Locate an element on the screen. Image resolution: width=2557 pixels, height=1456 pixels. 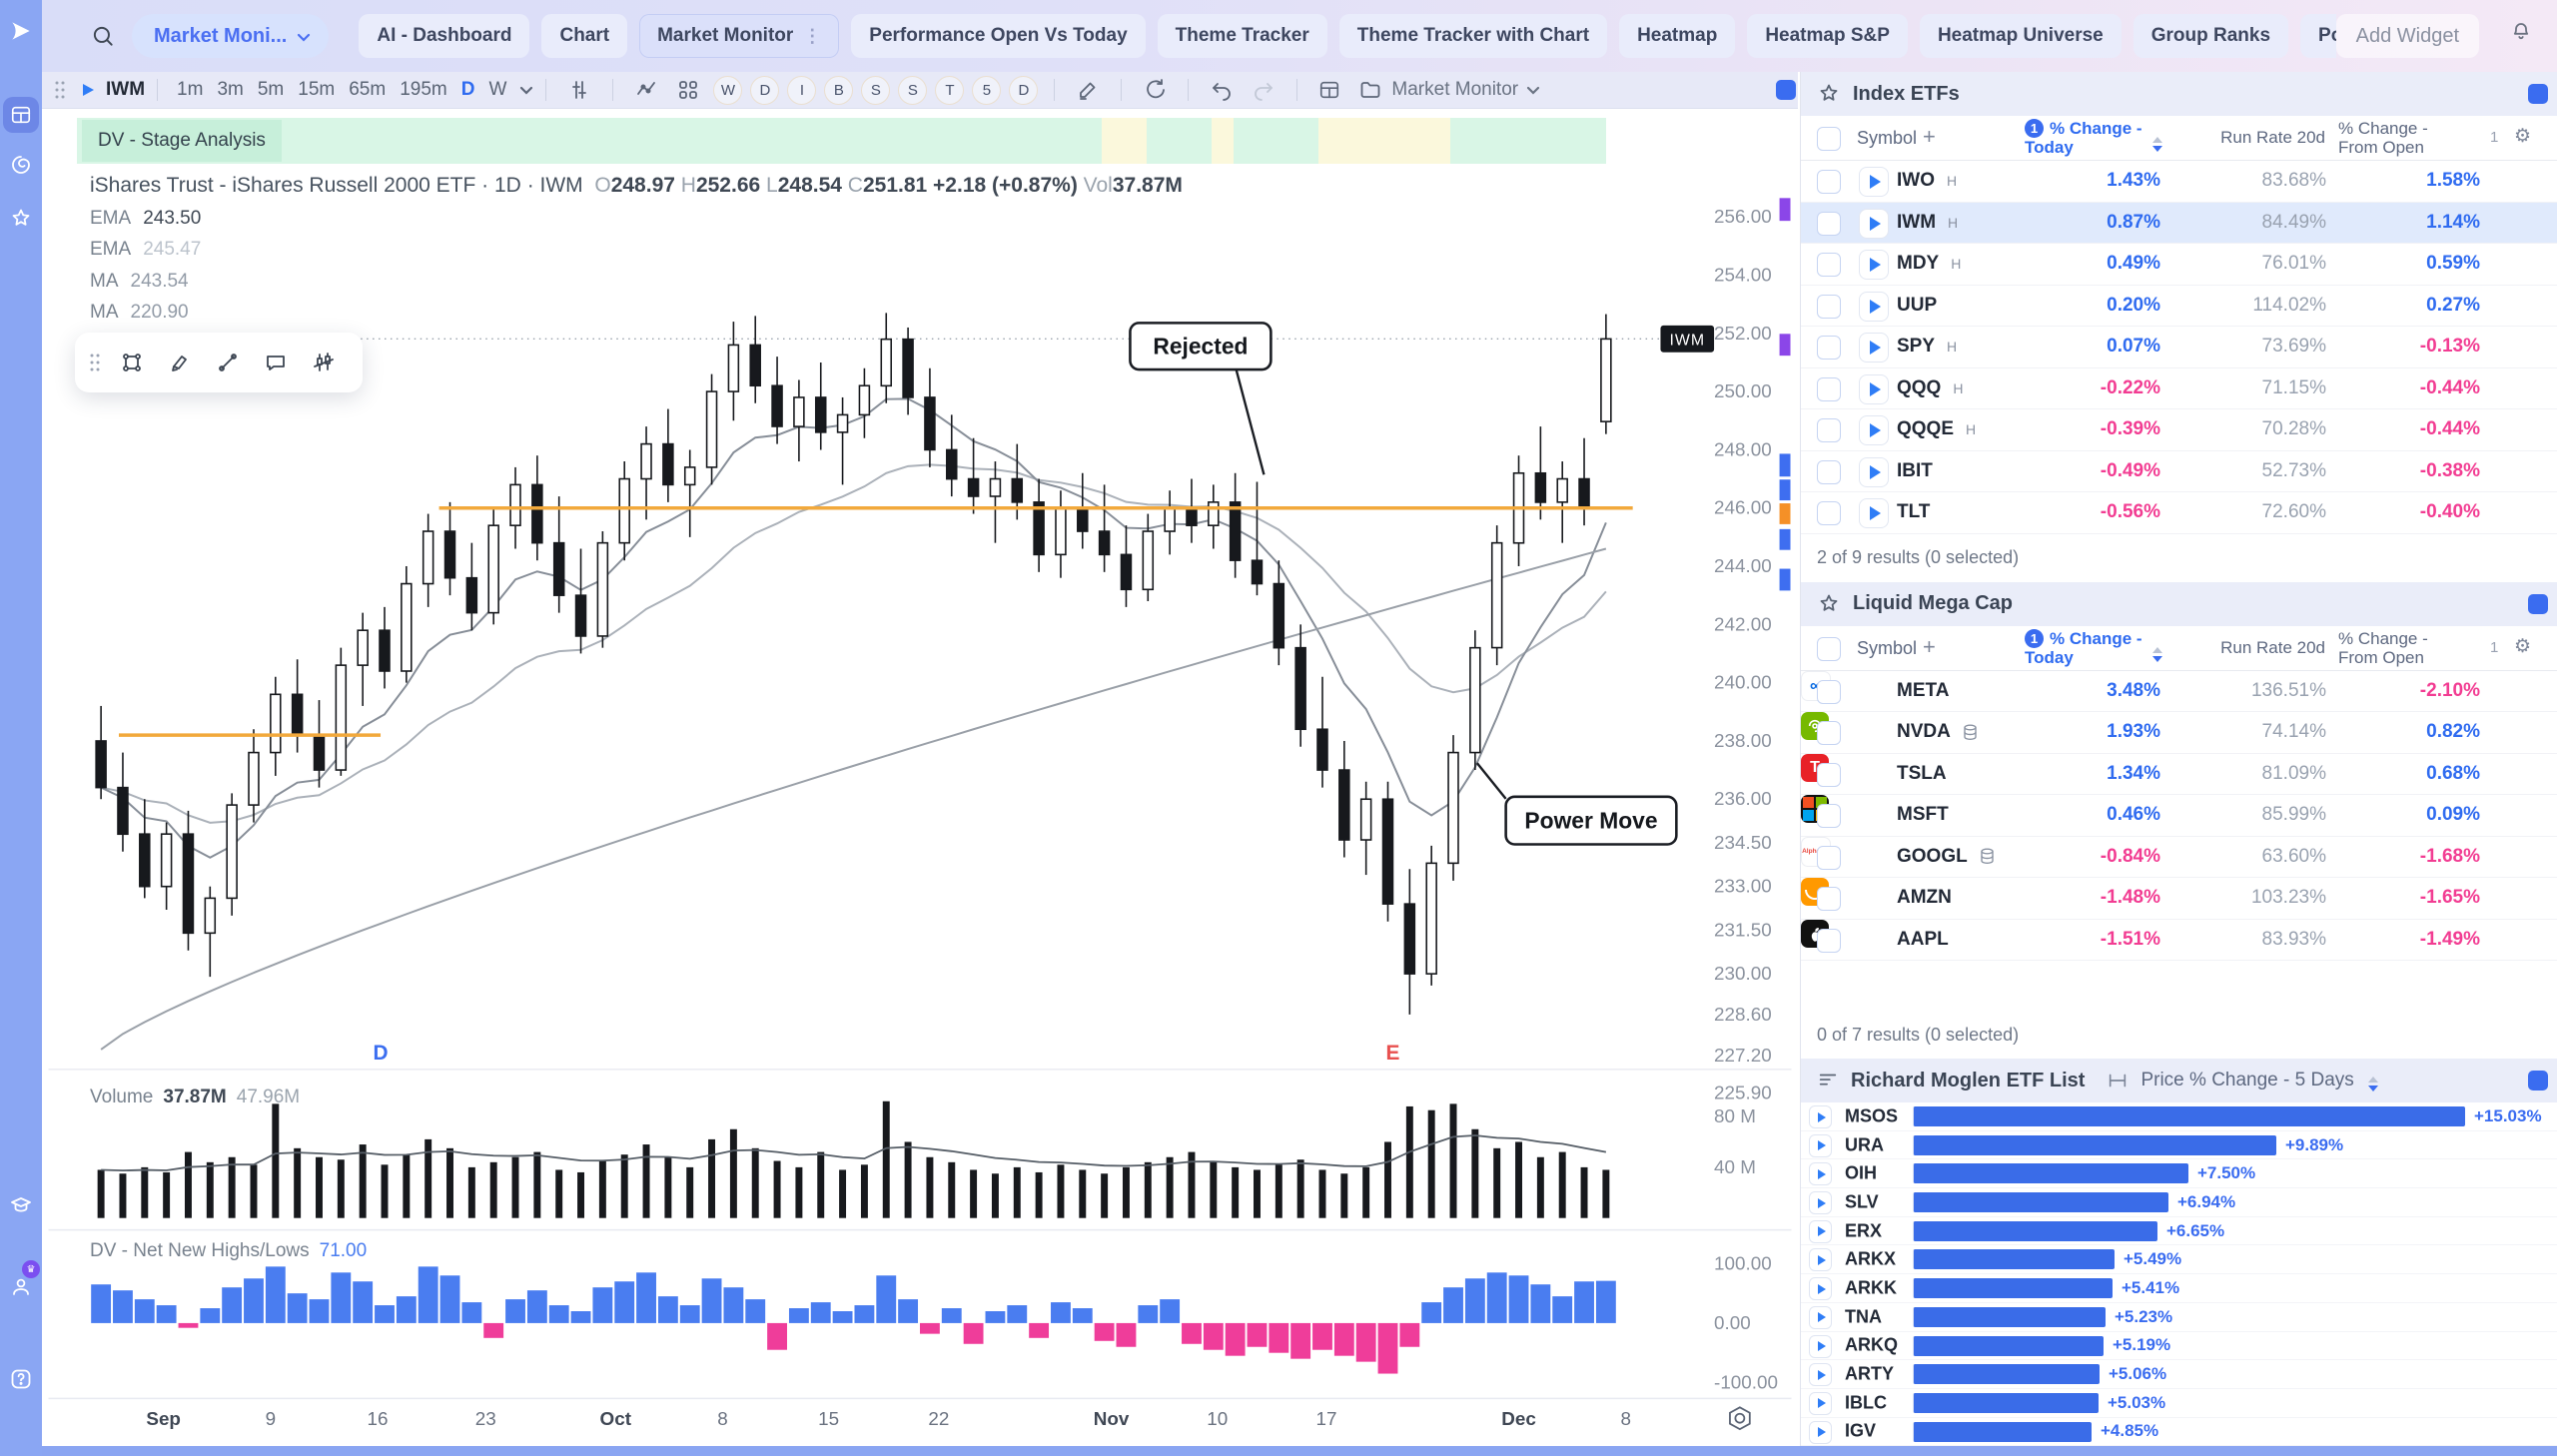
table-row: TLT -0.56% 72.60% -0.40% is located at coordinates (2179, 513).